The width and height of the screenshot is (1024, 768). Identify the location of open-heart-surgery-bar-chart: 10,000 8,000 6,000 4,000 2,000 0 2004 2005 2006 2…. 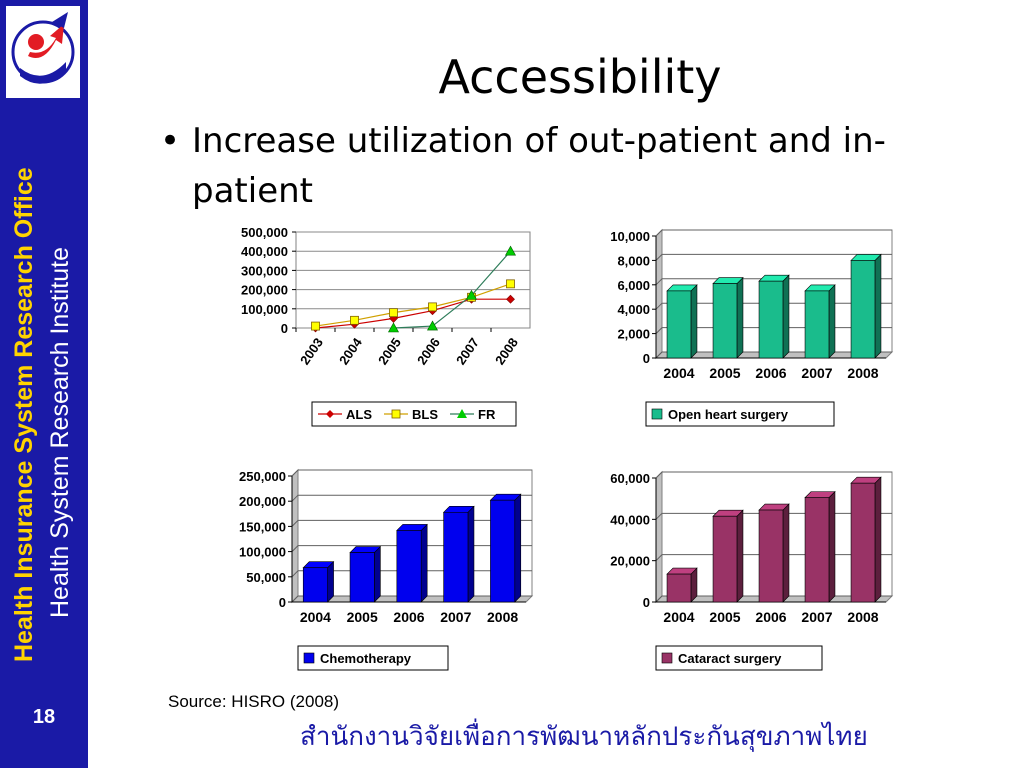
(752, 327).